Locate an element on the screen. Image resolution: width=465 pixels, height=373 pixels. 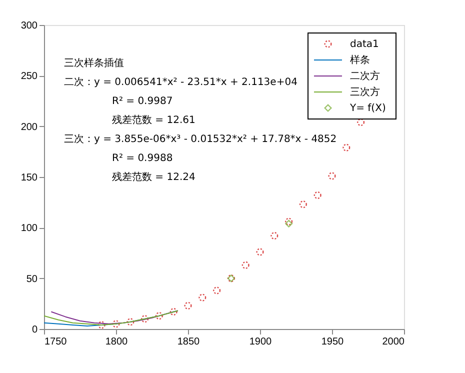
y-tick-label: 200 is located at coordinates (29, 127).